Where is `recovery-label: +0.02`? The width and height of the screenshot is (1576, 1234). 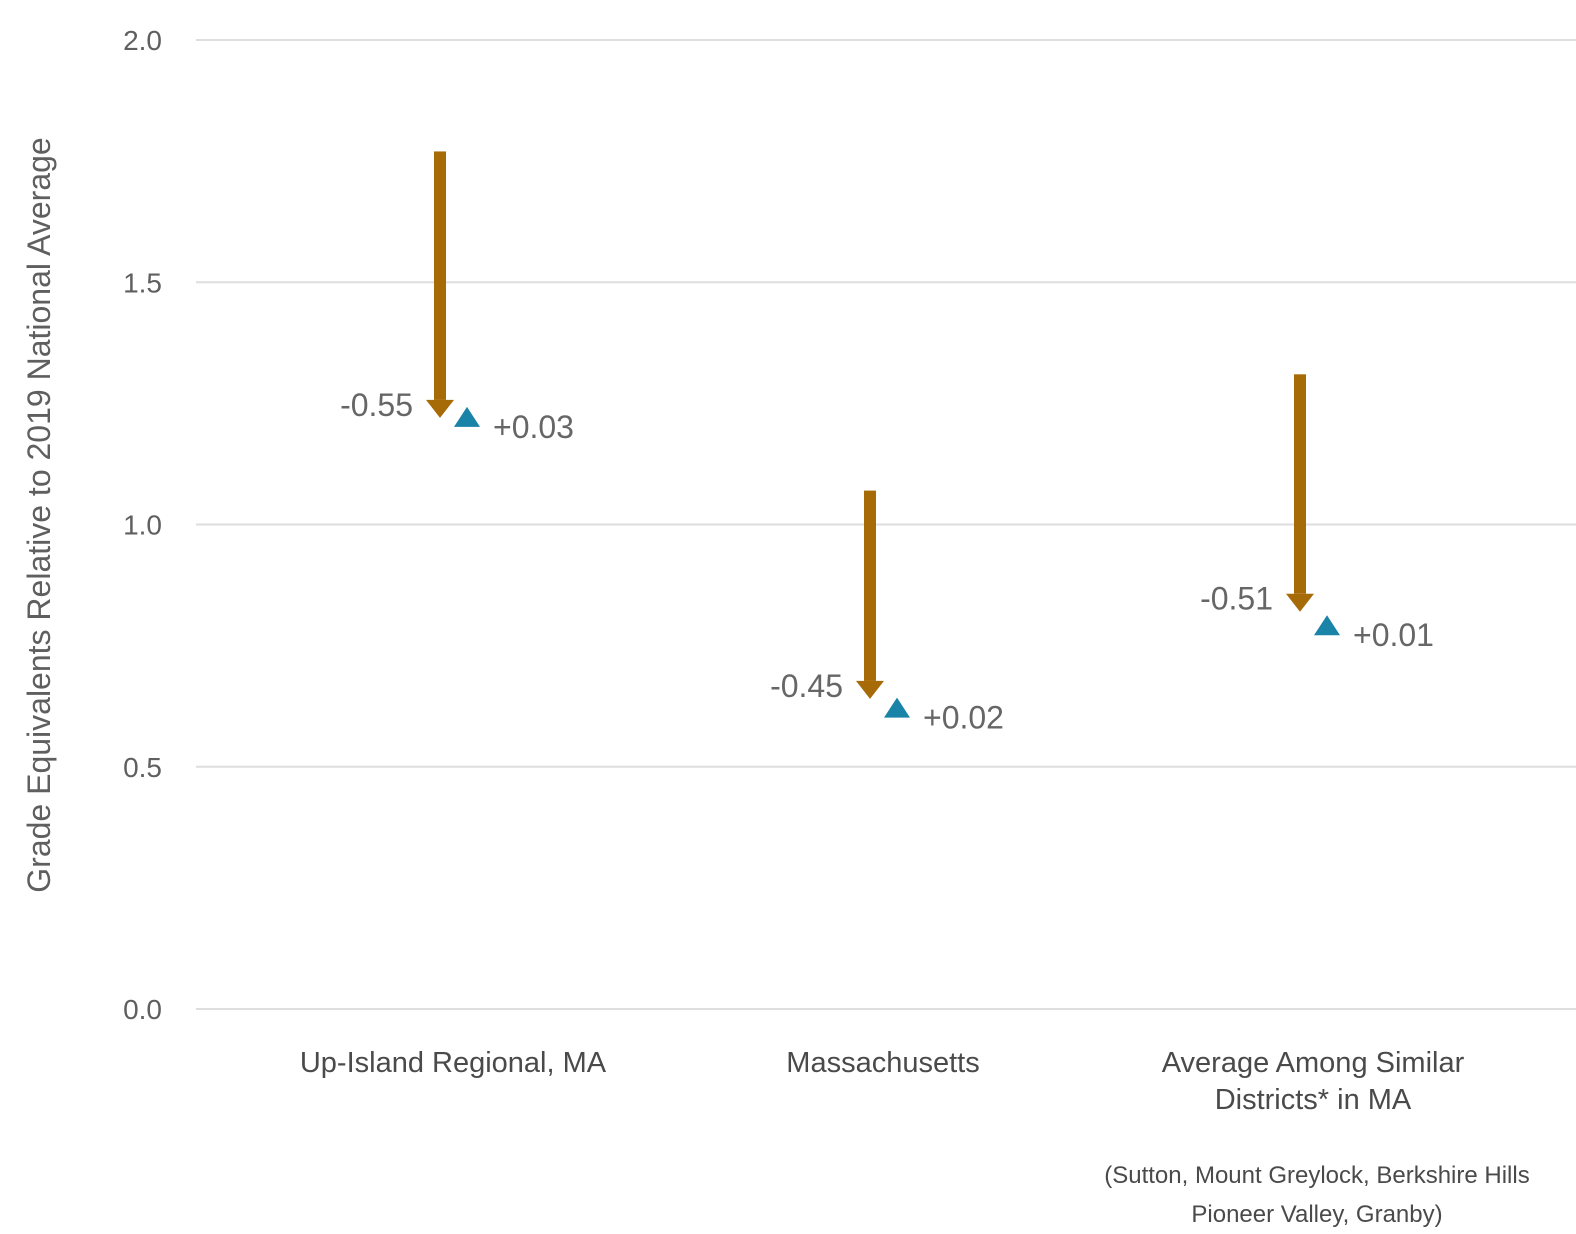
recovery-label: +0.02 is located at coordinates (963, 718).